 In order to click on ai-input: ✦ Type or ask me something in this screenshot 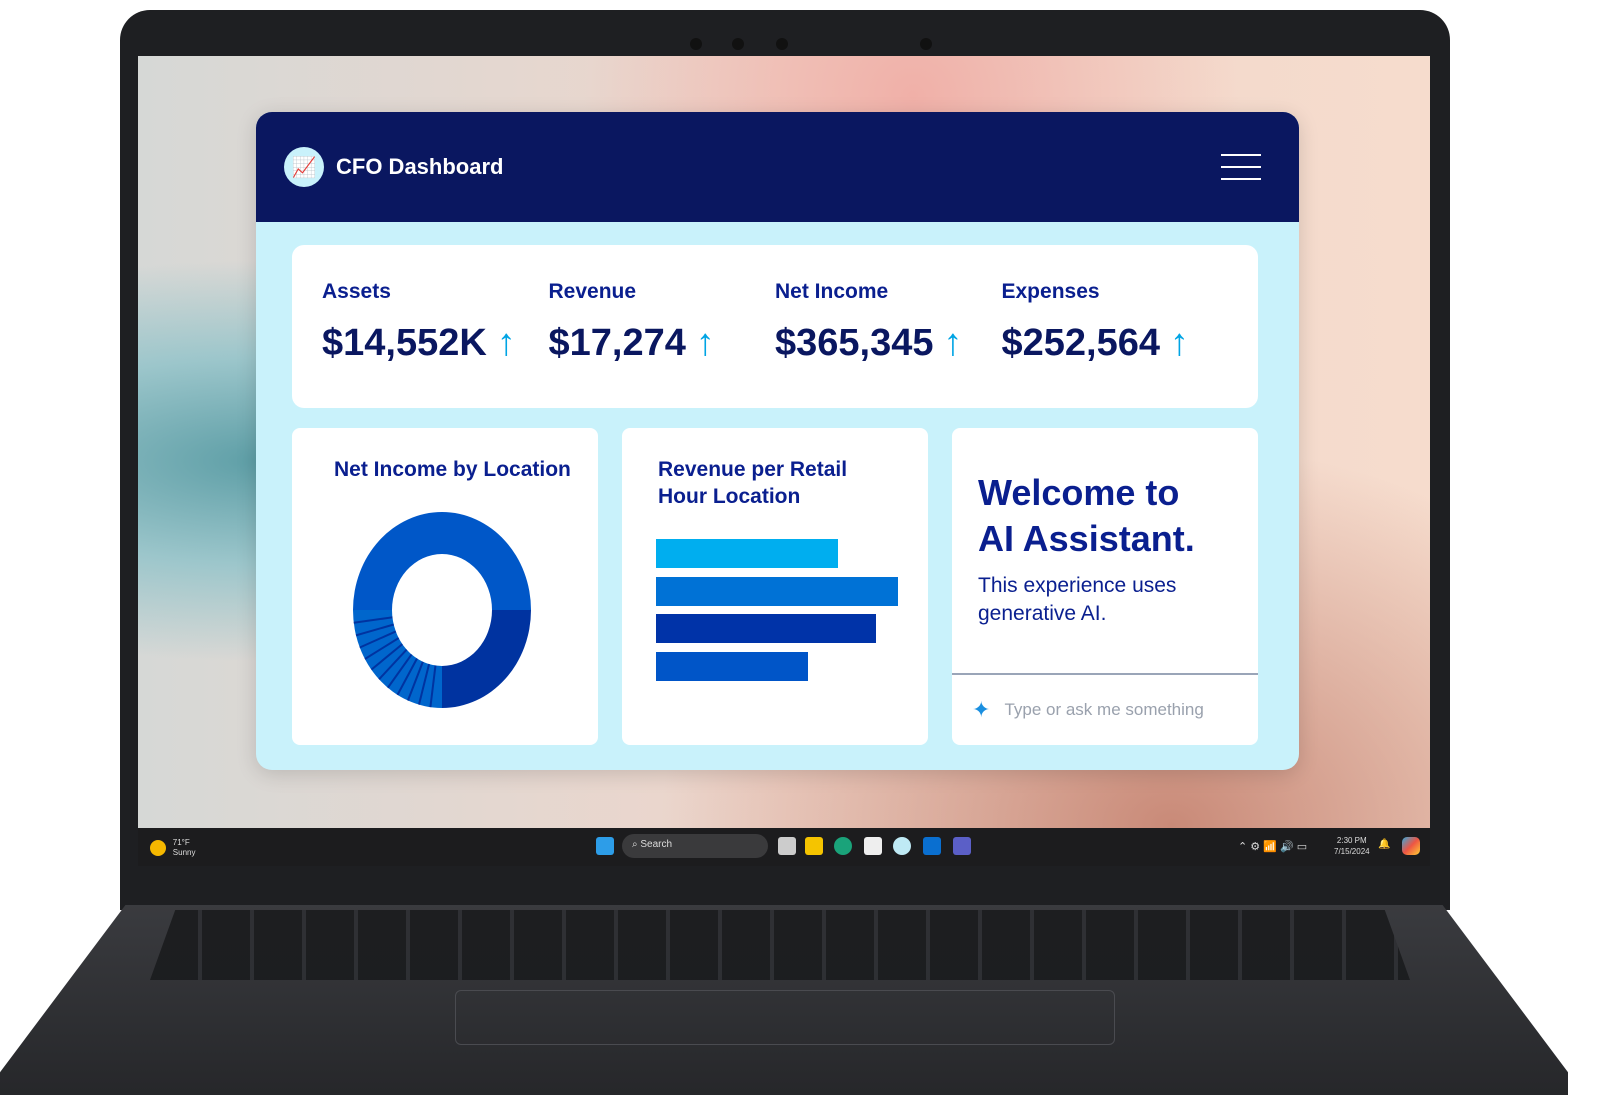, I will do `click(1105, 709)`.